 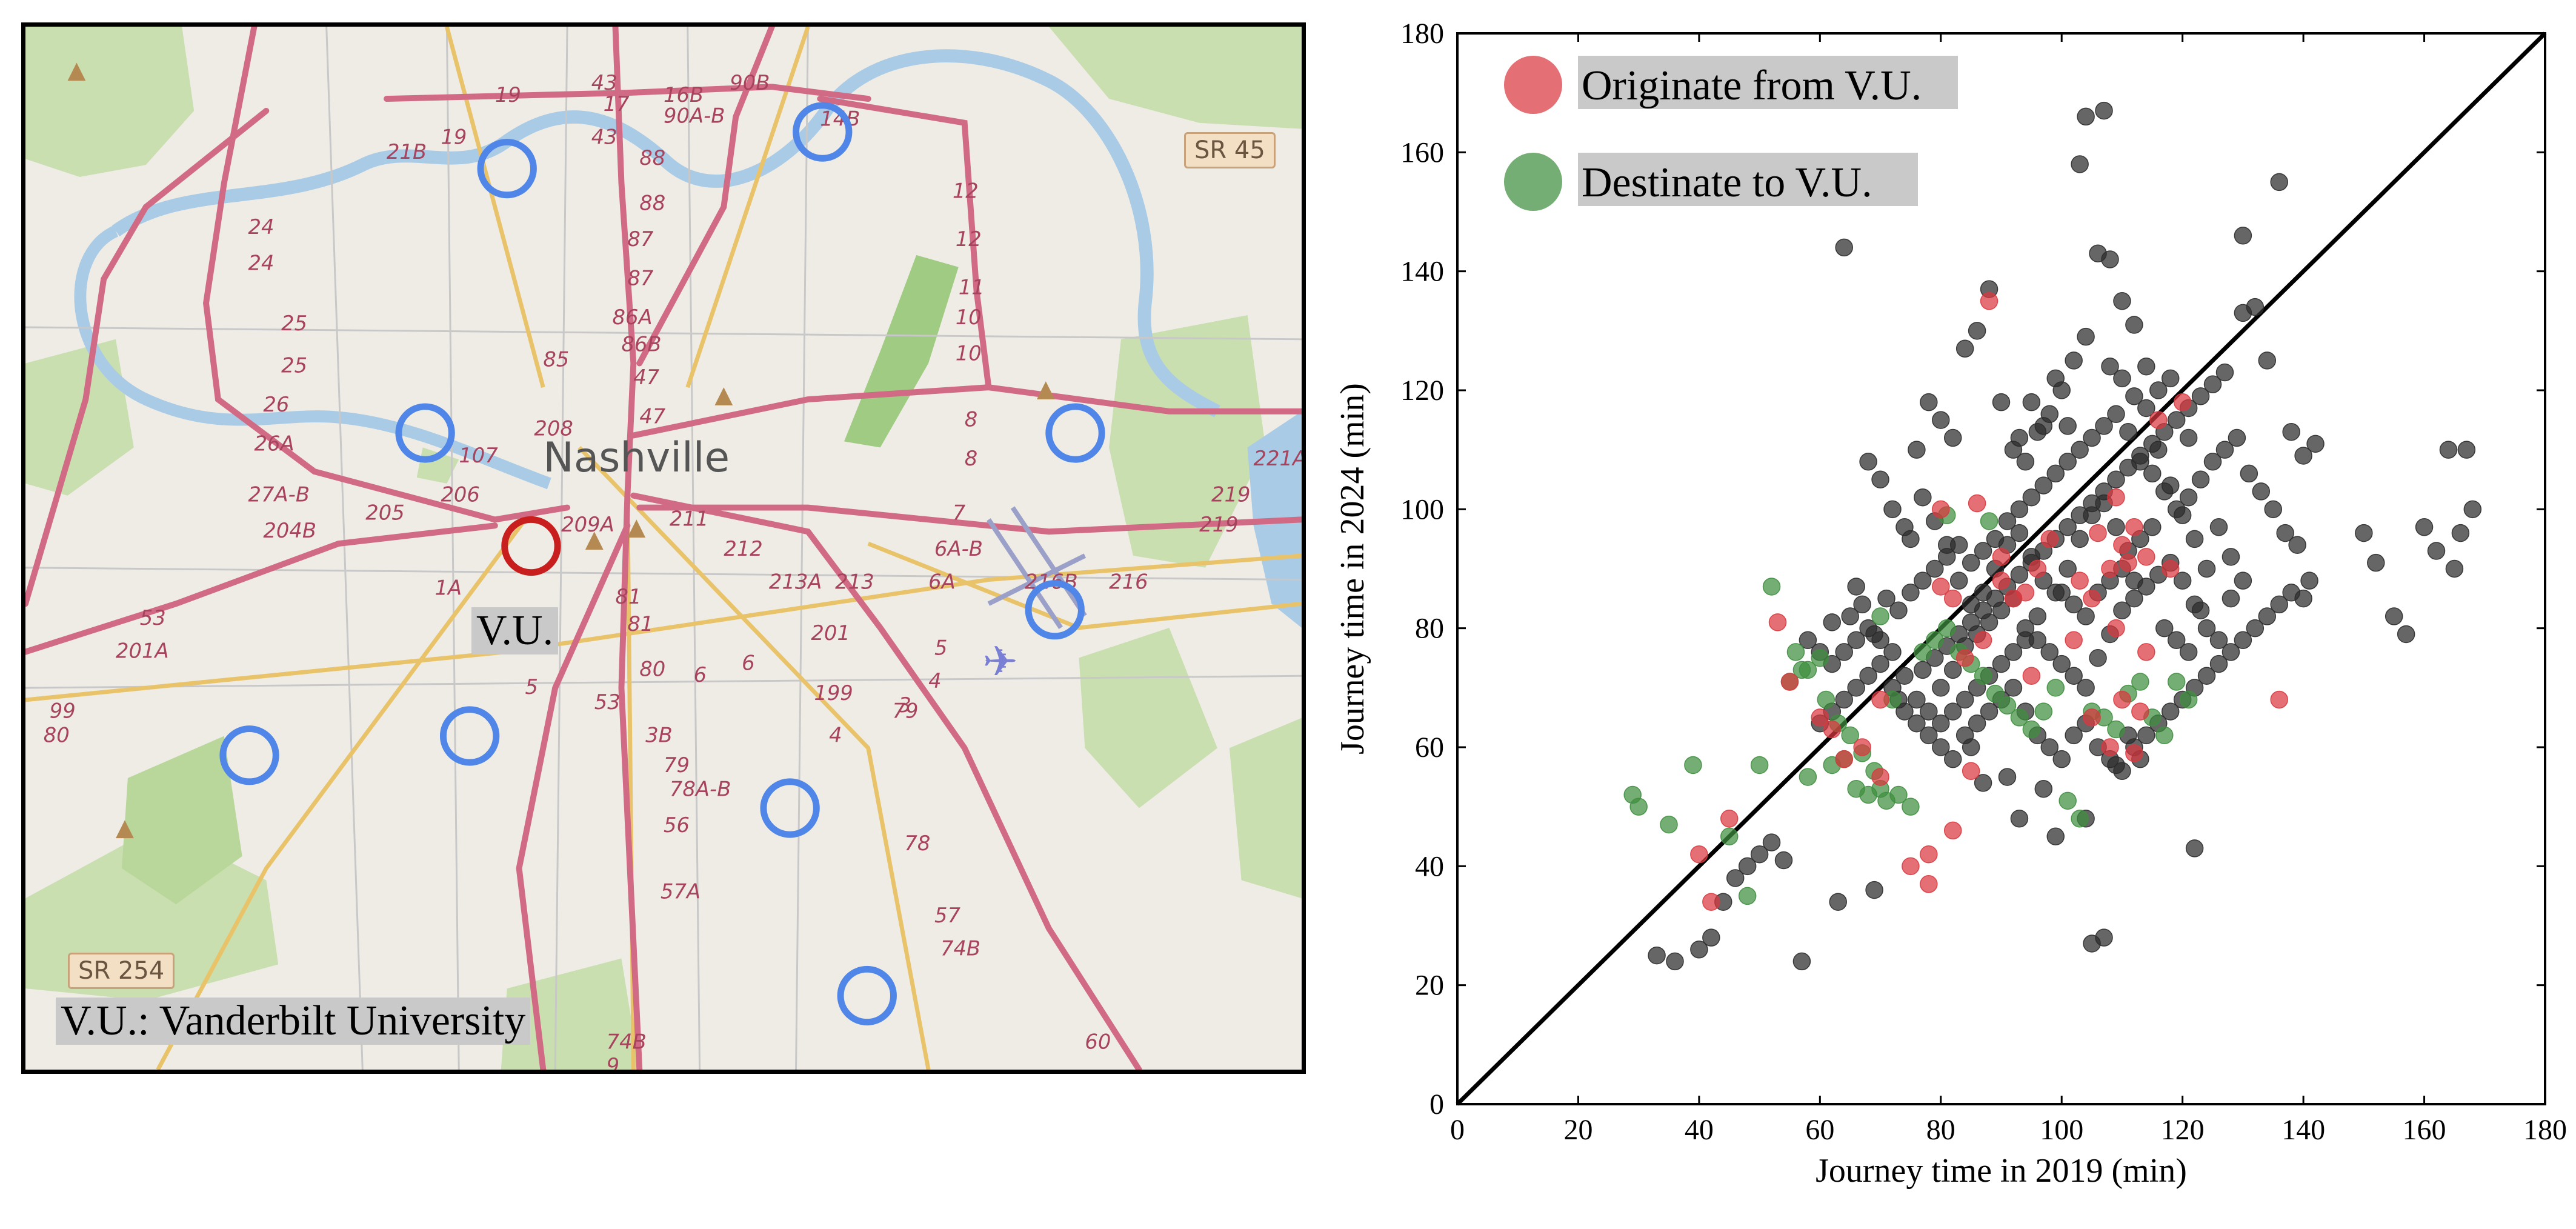 What do you see at coordinates (1819, 1130) in the screenshot?
I see `x-tick-label: 60` at bounding box center [1819, 1130].